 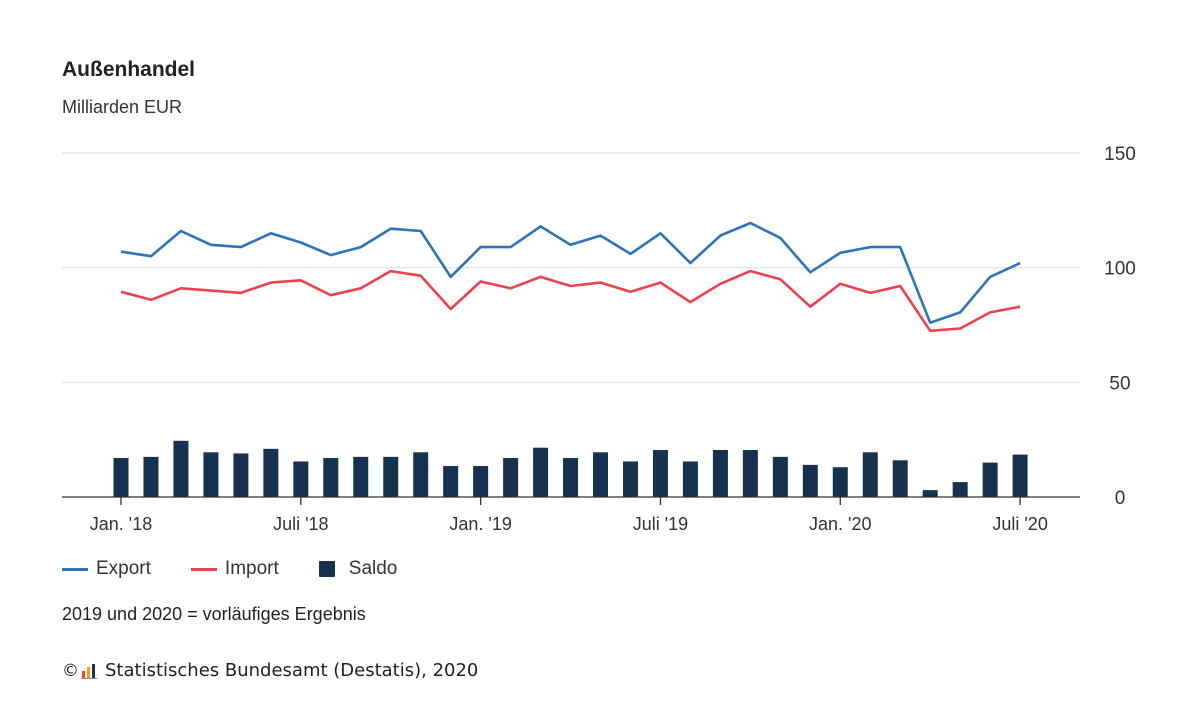 I want to click on y-tick-label: 50, so click(x=1119, y=383).